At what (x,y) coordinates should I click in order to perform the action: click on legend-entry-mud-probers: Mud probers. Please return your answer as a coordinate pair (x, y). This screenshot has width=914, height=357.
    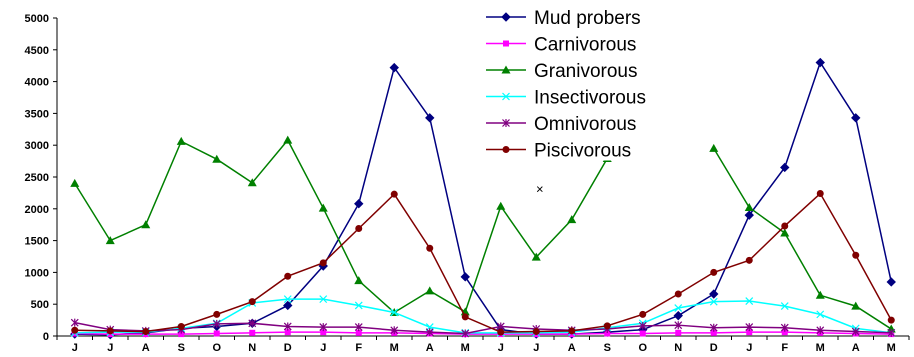
    Looking at the image, I should click on (593, 17).